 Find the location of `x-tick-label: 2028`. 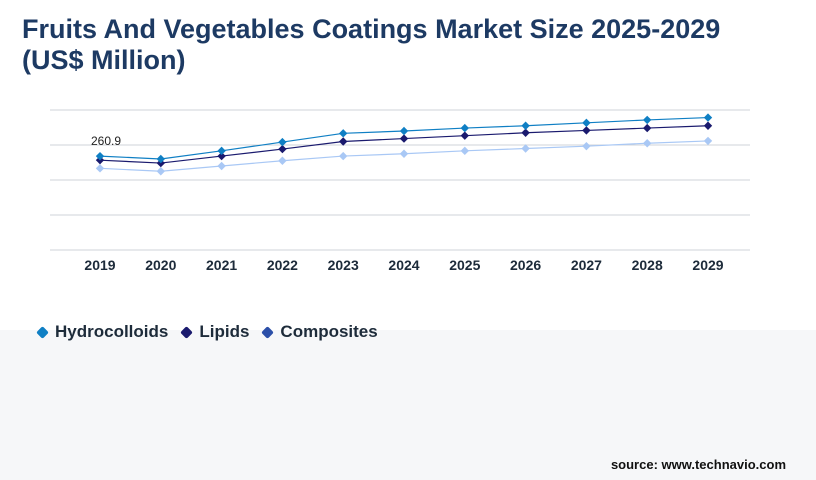

x-tick-label: 2028 is located at coordinates (647, 265).